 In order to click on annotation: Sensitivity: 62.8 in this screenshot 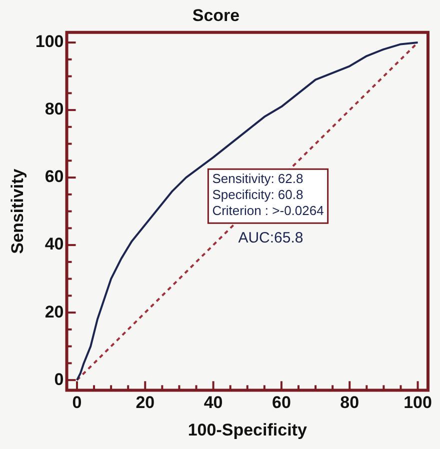, I will do `click(258, 178)`.